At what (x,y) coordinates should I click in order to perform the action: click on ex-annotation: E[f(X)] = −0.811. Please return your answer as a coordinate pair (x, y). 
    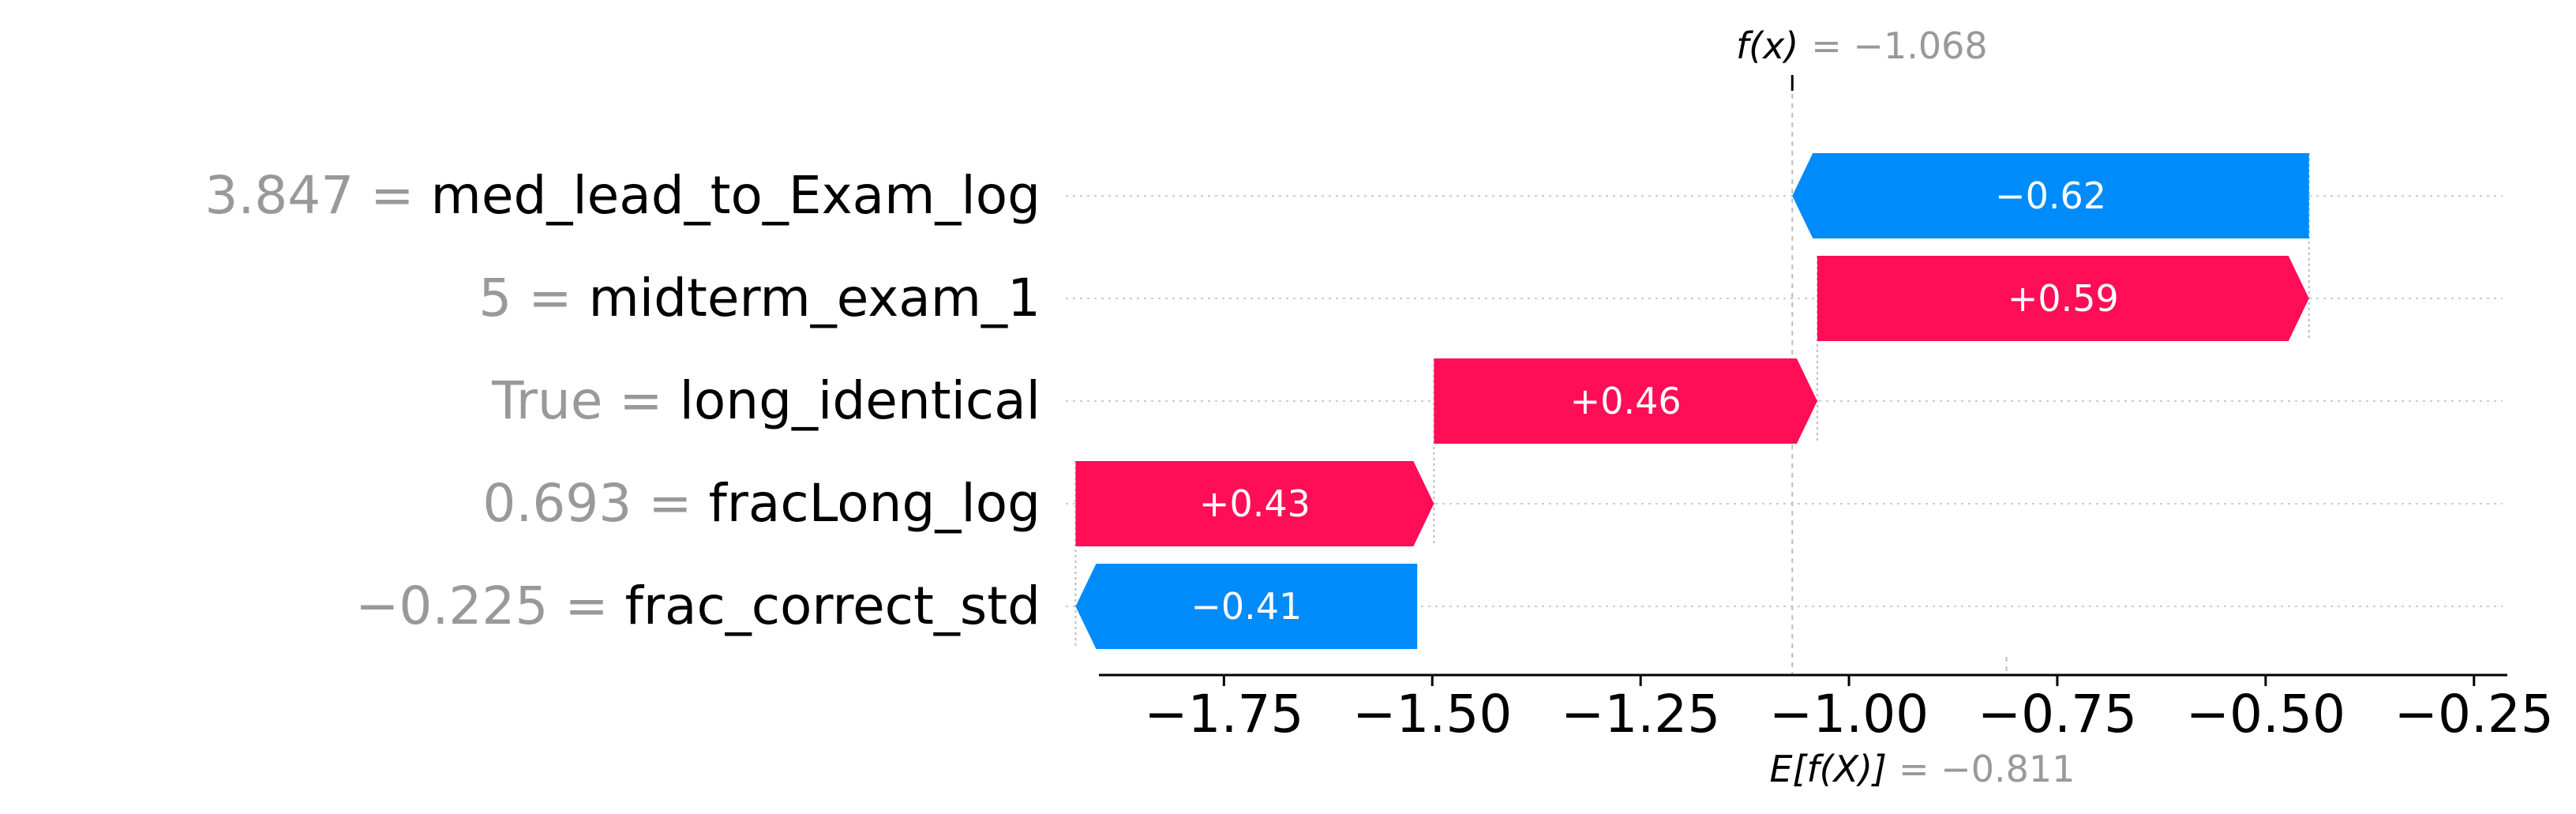
    Looking at the image, I should click on (1922, 769).